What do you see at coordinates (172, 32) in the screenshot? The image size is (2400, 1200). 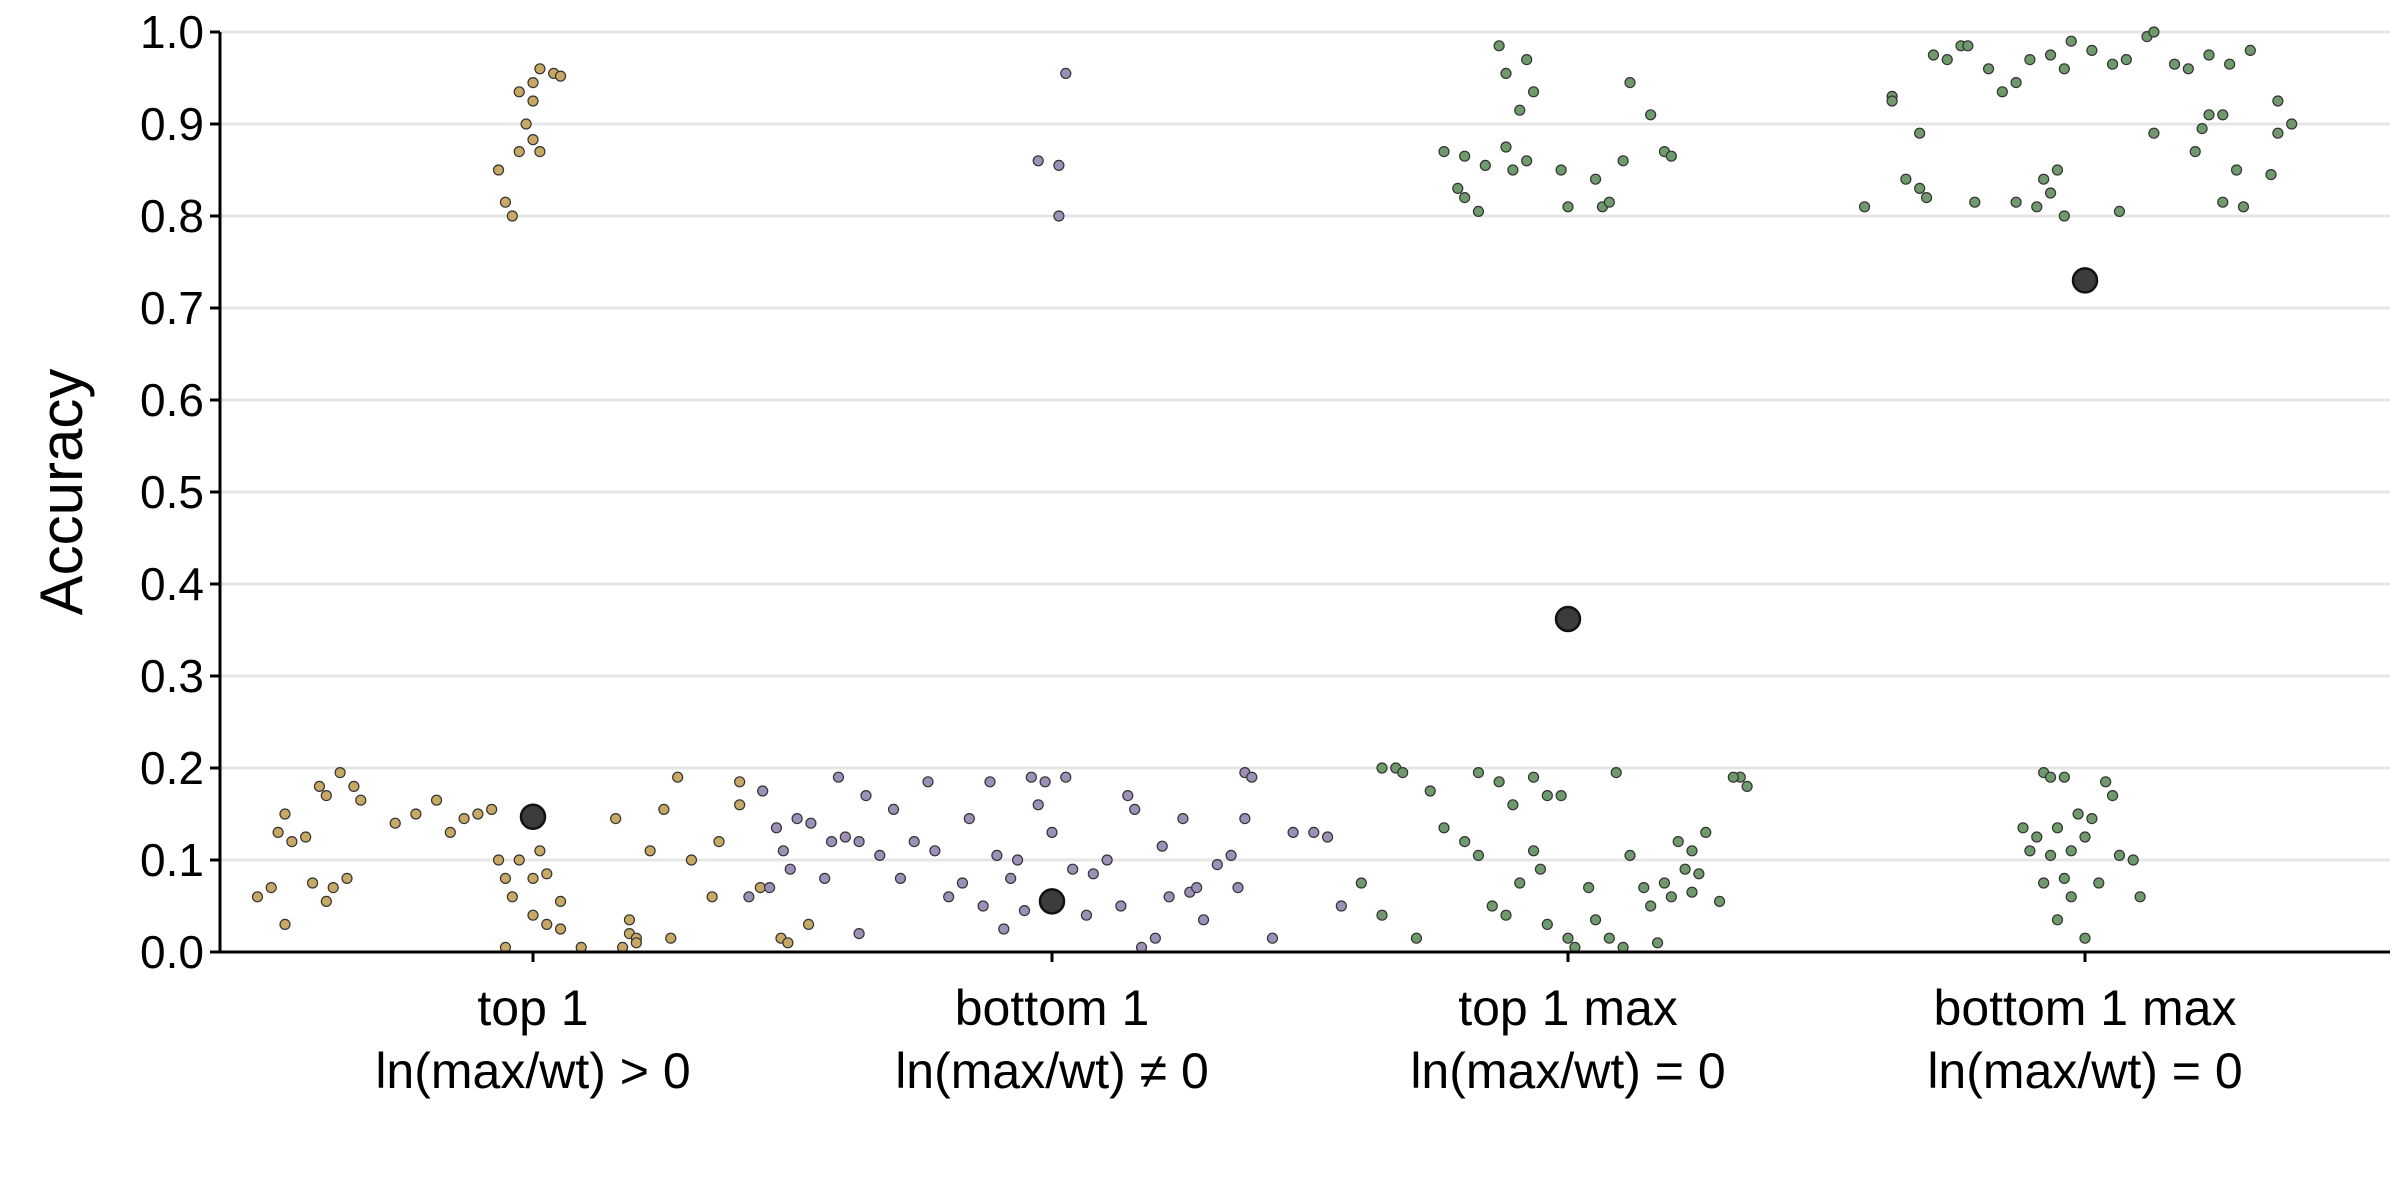 I see `y-tick-label: 1.0` at bounding box center [172, 32].